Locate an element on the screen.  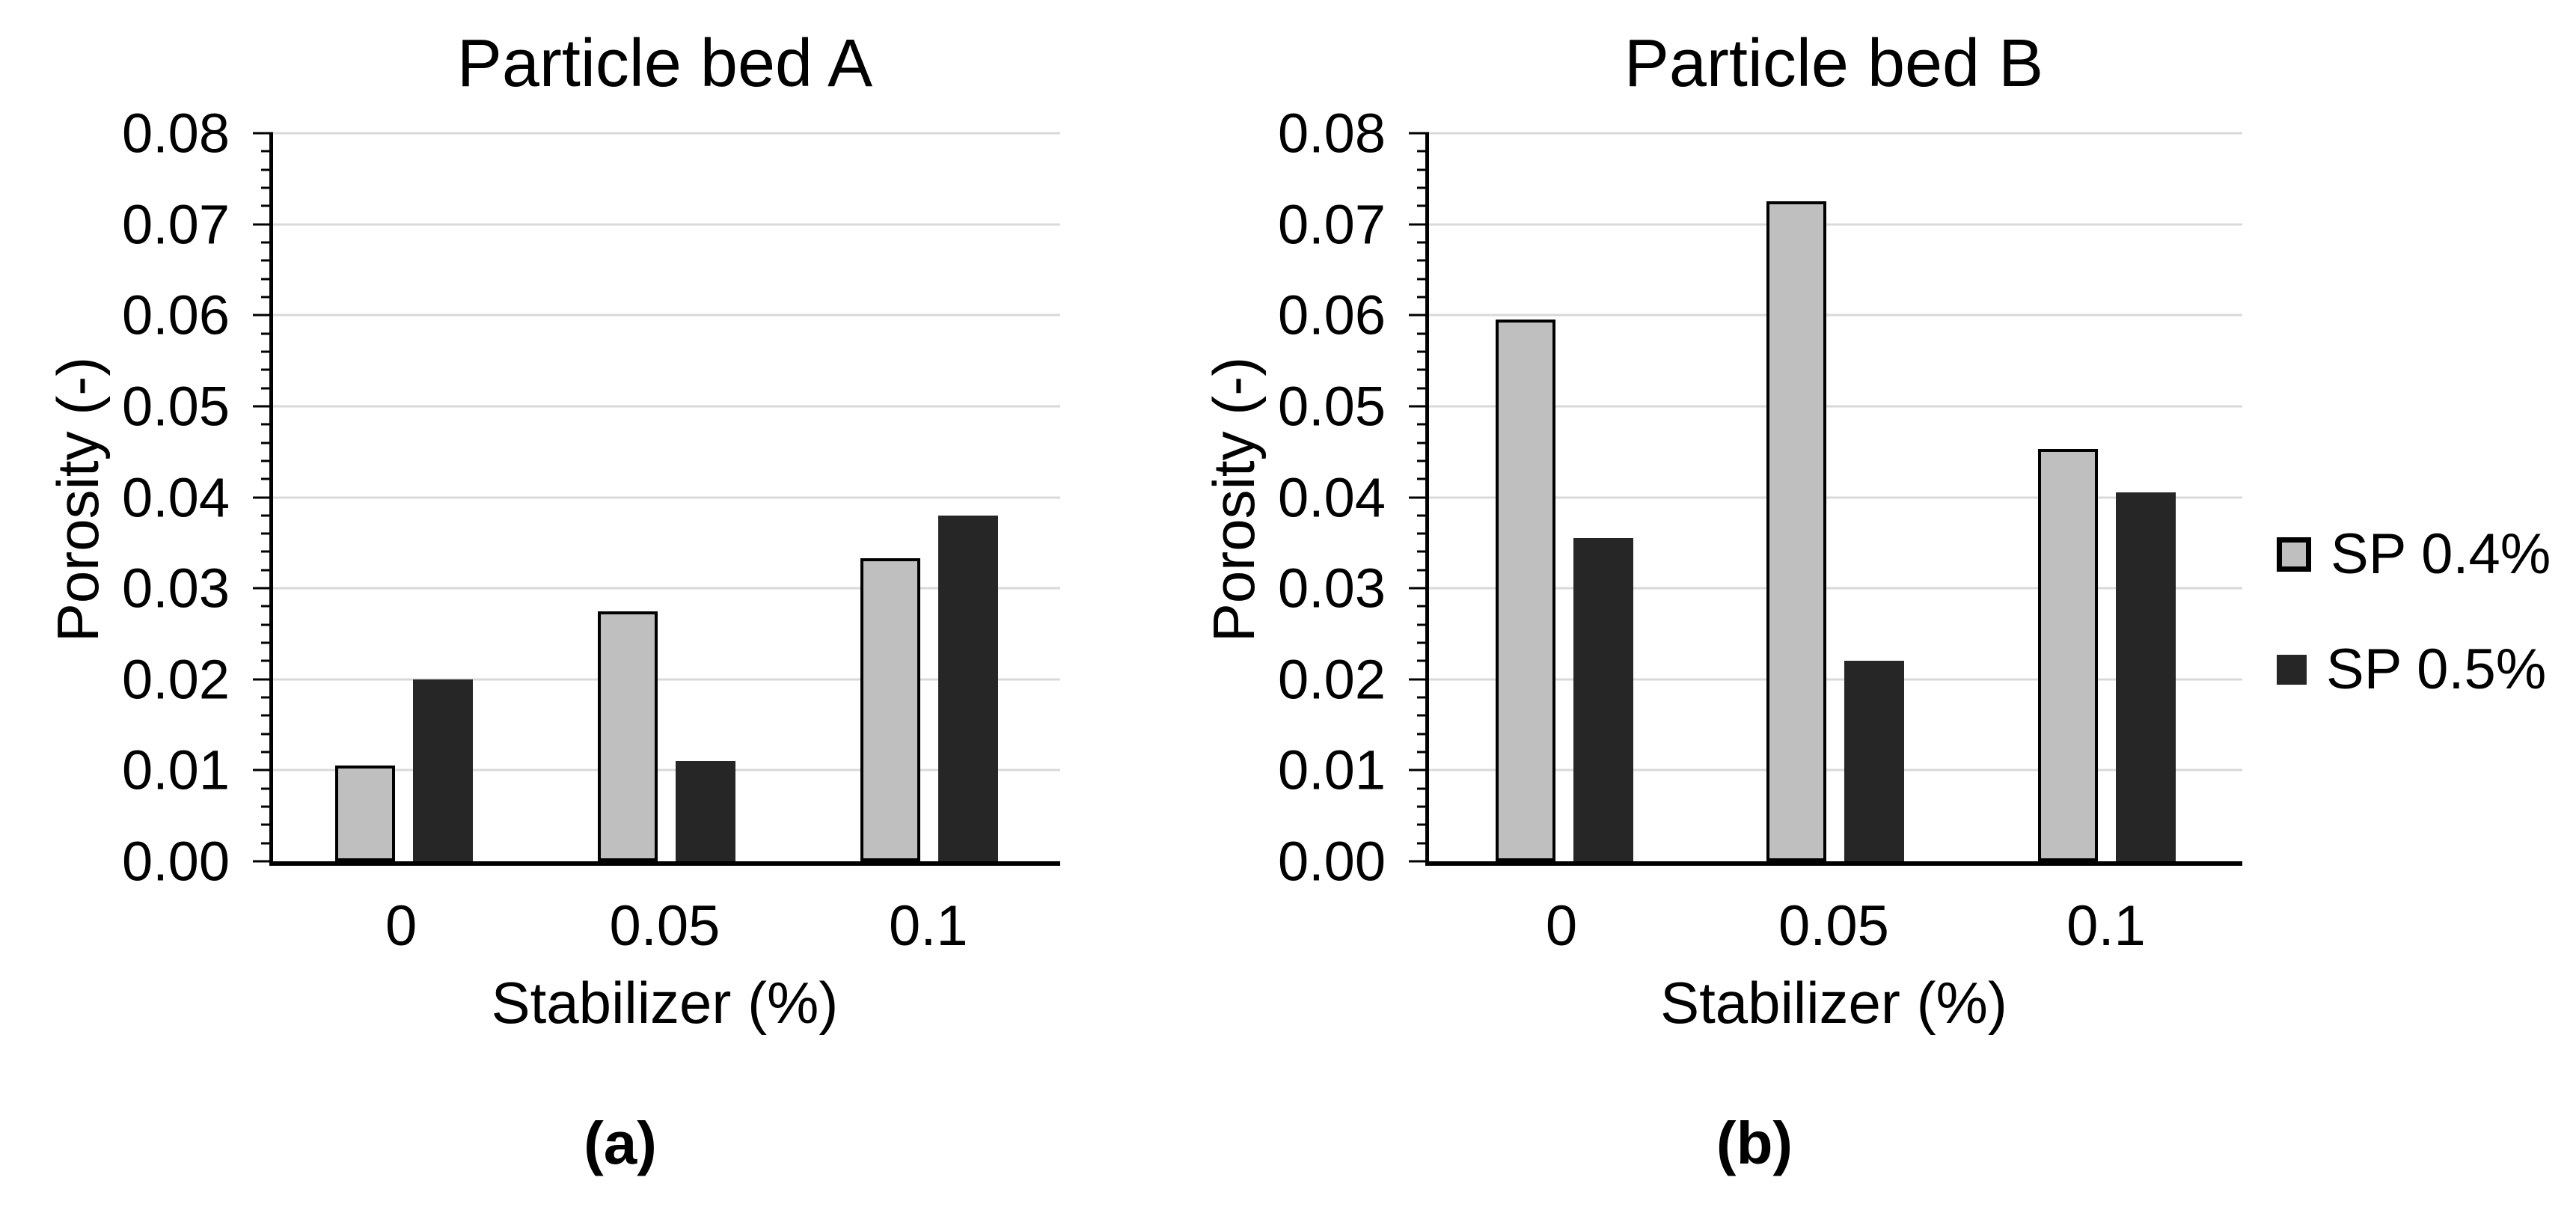
legend-label-sp-05: SP 0.5% is located at coordinates (2436, 670).